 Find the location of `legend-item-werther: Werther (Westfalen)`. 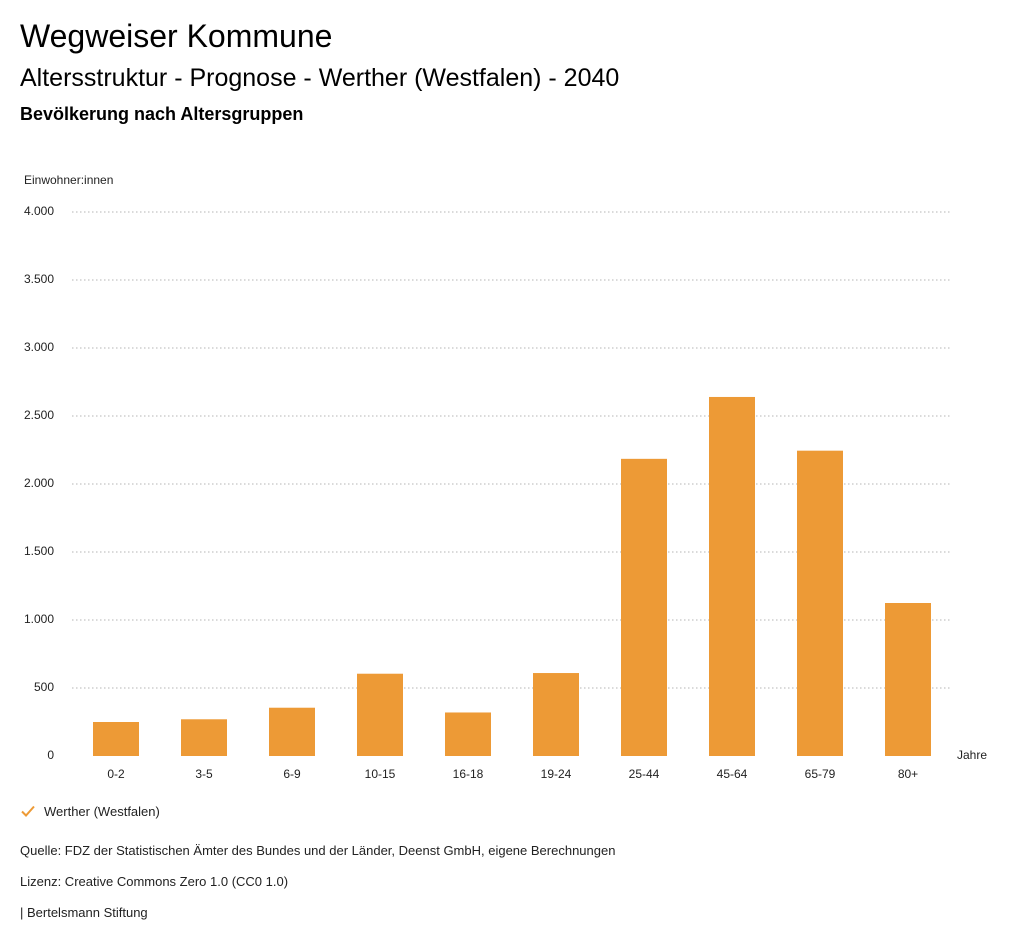

legend-item-werther: Werther (Westfalen) is located at coordinates (90, 811).